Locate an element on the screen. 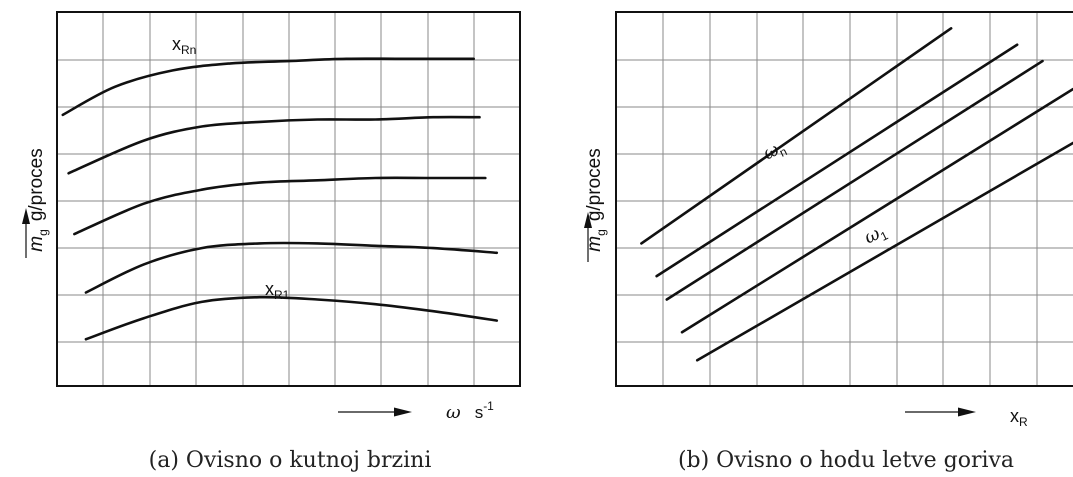 Image resolution: width=1073 pixels, height=477 pixels. panel-a-xlabel-symbol: ω is located at coordinates (453, 412).